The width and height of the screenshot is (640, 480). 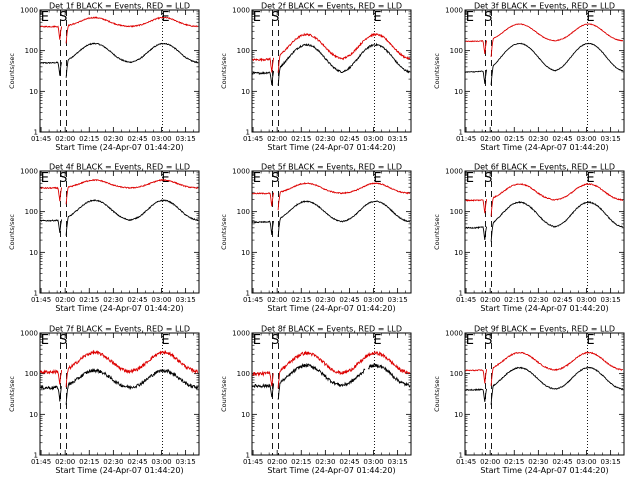 I want to click on panel-title: Det 5f BLACK = Events, RED = LLD, so click(x=331, y=167).